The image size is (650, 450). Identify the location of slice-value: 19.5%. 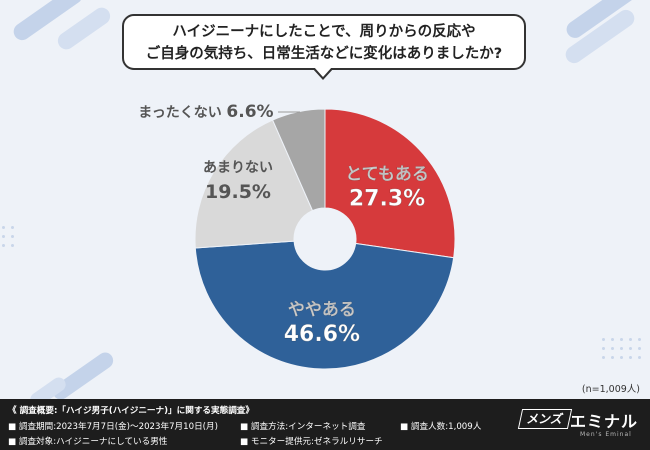
(238, 192).